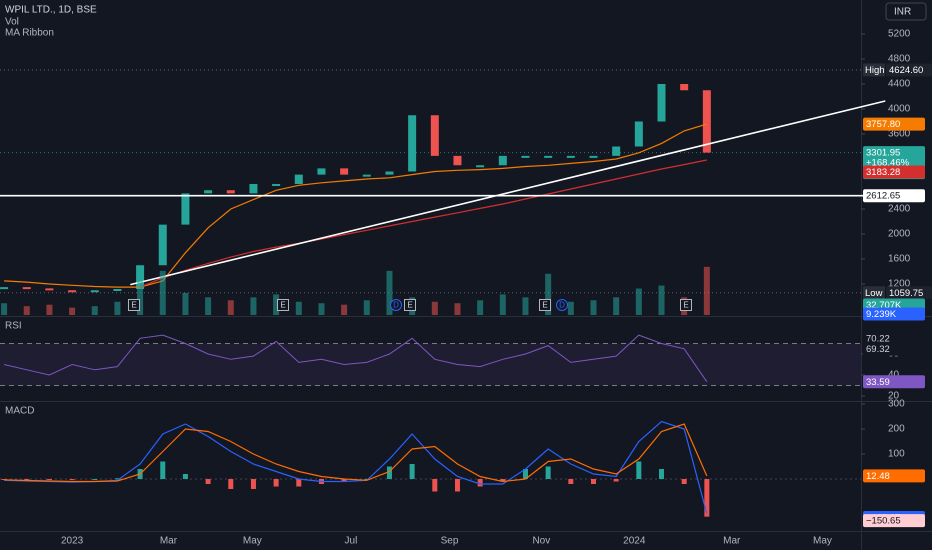 The height and width of the screenshot is (550, 932). I want to click on y-tick-label: 1600, so click(899, 259).